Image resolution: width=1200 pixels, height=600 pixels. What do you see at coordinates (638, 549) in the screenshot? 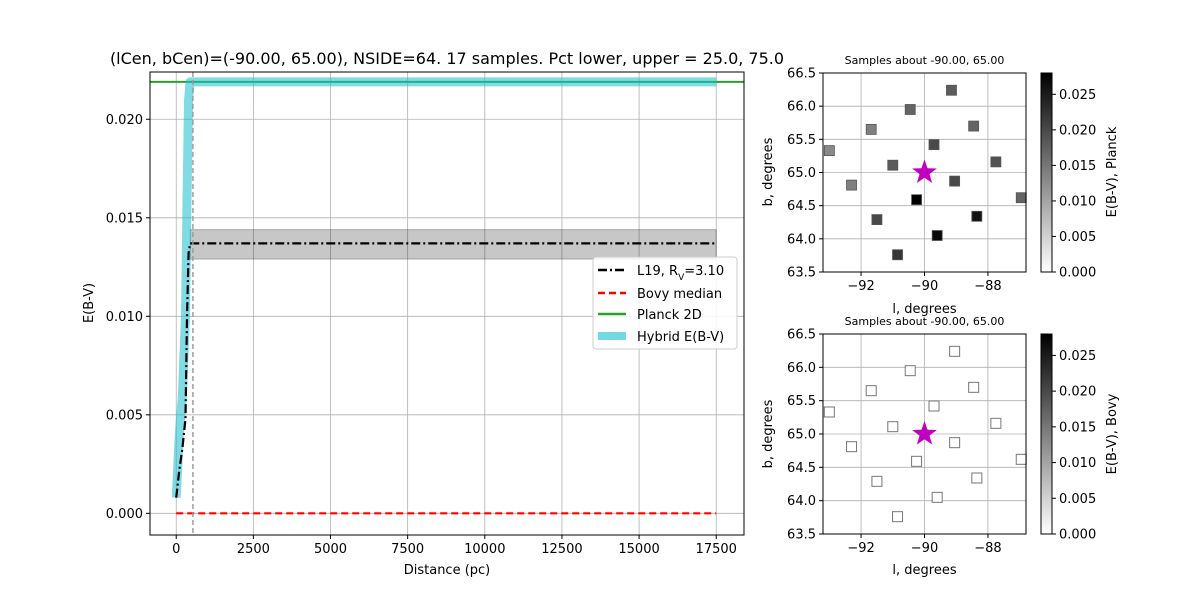
I see `main-x-tick-label: 15000` at bounding box center [638, 549].